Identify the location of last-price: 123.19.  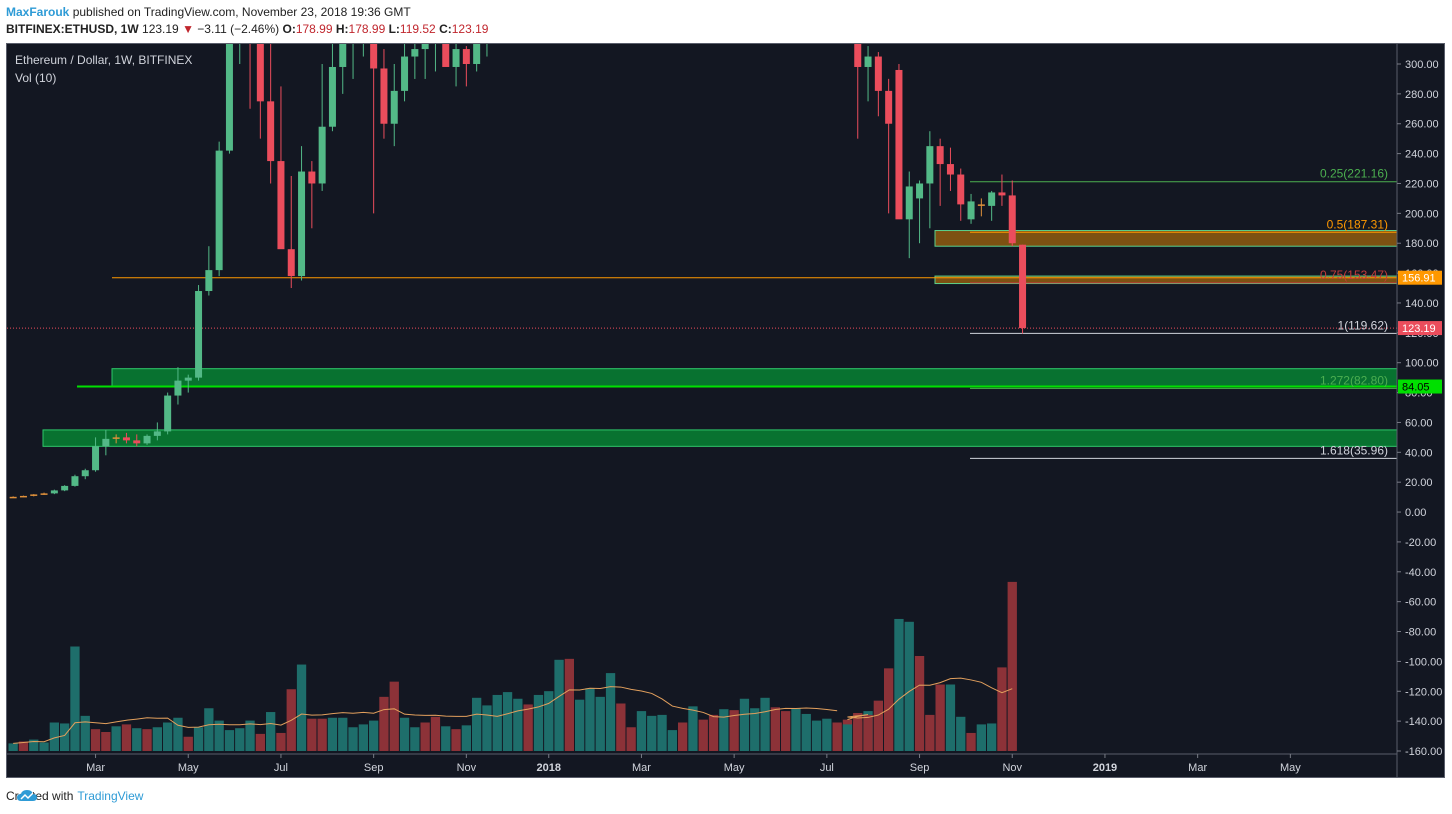
(160, 29).